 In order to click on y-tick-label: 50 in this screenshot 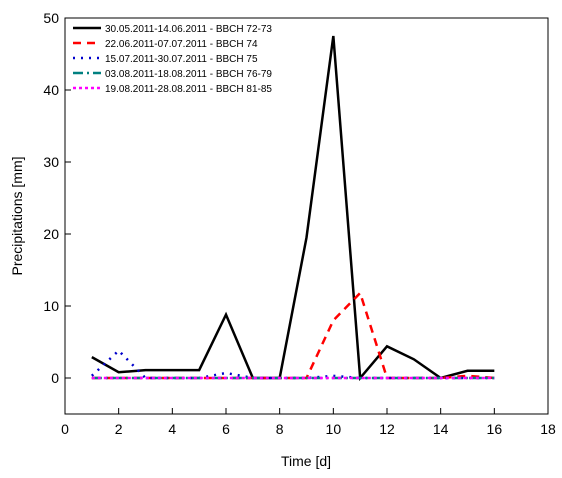, I will do `click(51, 18)`.